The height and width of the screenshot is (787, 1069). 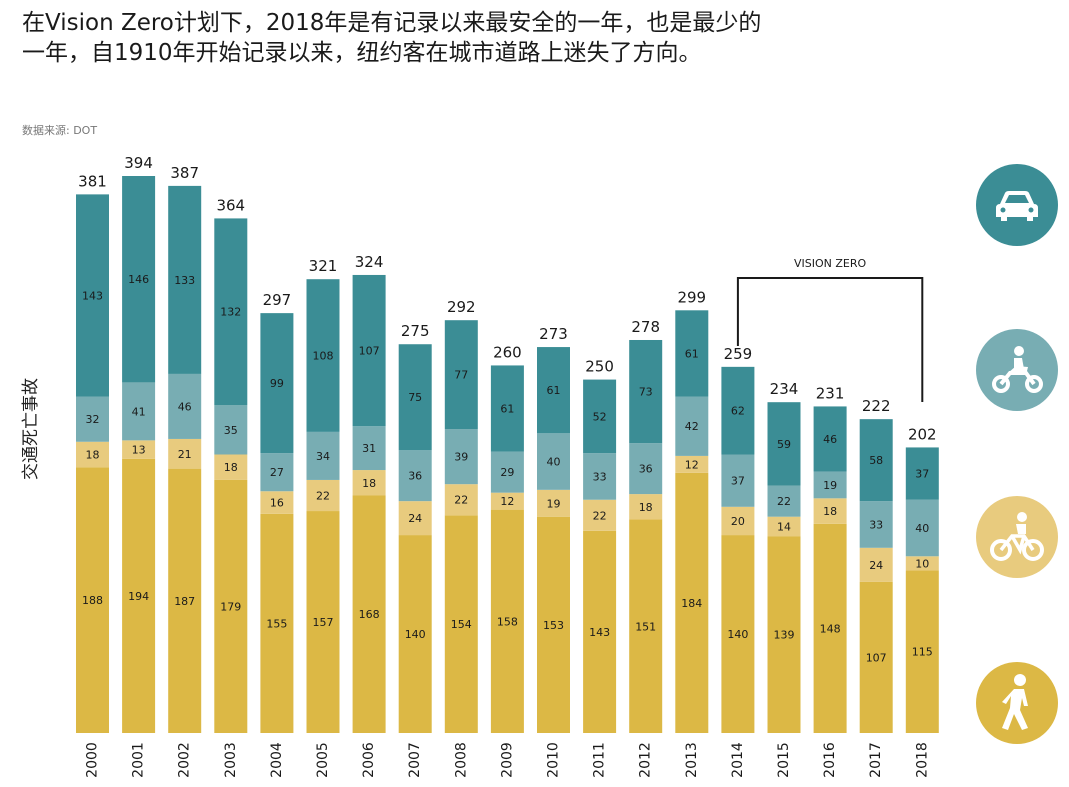 I want to click on segment-value-label: 29, so click(x=507, y=472).